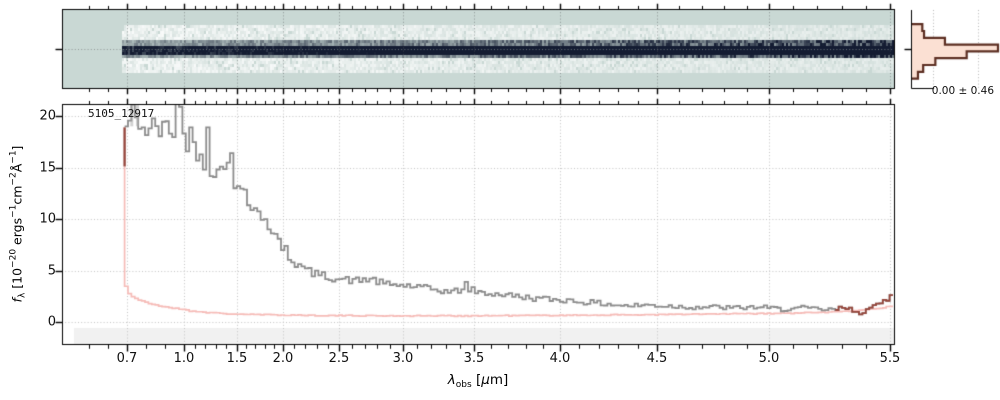 This screenshot has width=1000, height=400. I want to click on x-tick-label: 4.0, so click(560, 358).